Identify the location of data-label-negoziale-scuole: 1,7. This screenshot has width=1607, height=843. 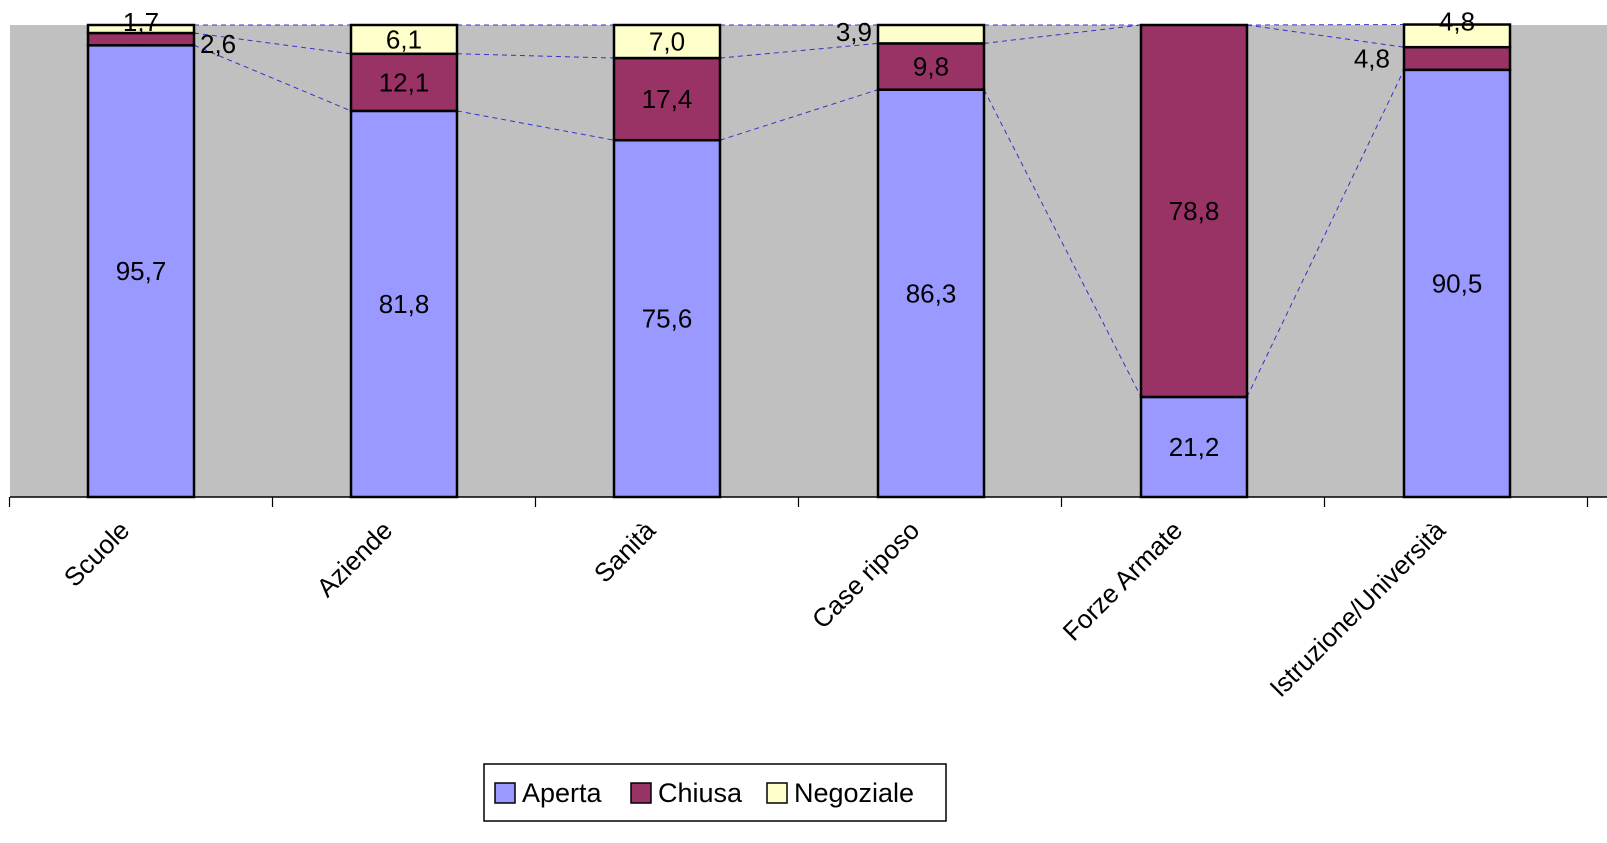
(141, 22).